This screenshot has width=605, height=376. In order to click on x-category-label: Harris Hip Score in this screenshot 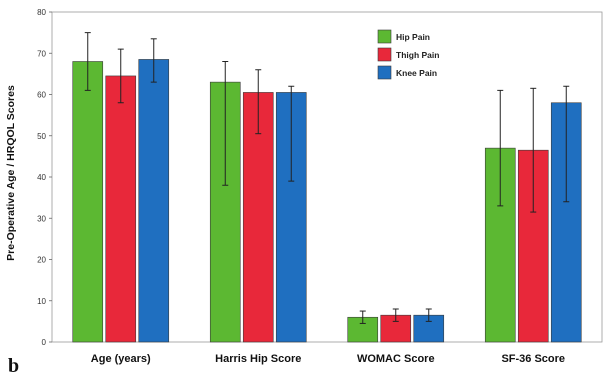, I will do `click(258, 359)`.